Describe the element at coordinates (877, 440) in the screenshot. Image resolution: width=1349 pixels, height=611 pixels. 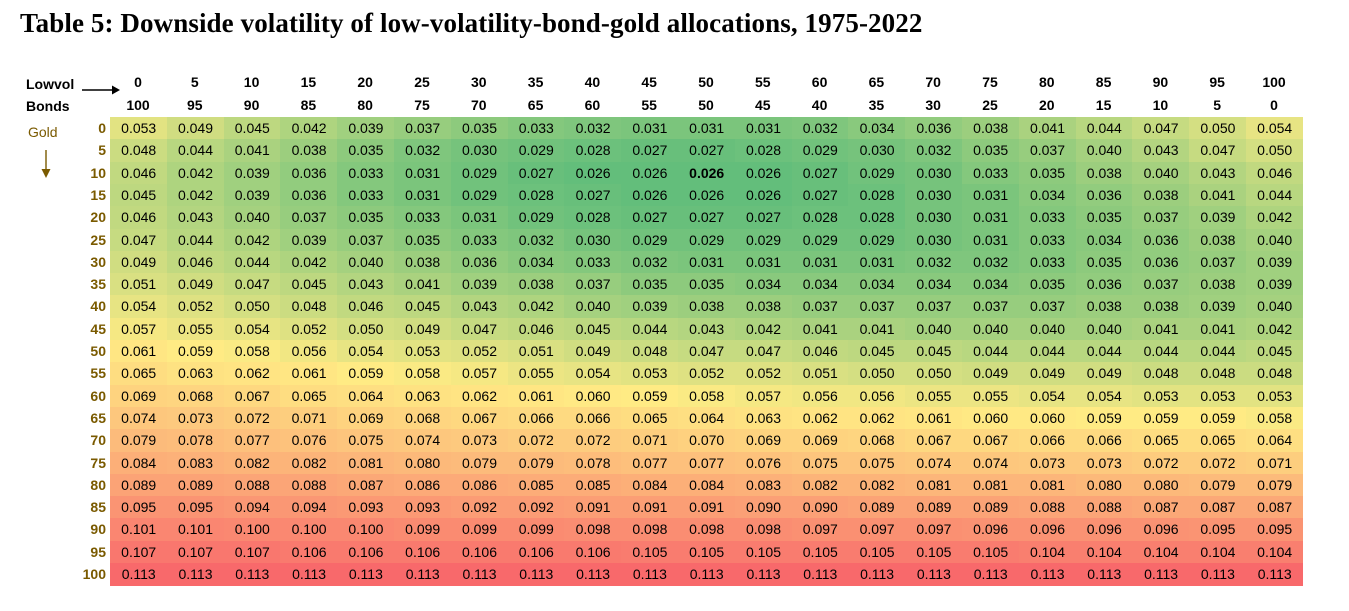
I see `heatmap-cell: 0.068` at that location.